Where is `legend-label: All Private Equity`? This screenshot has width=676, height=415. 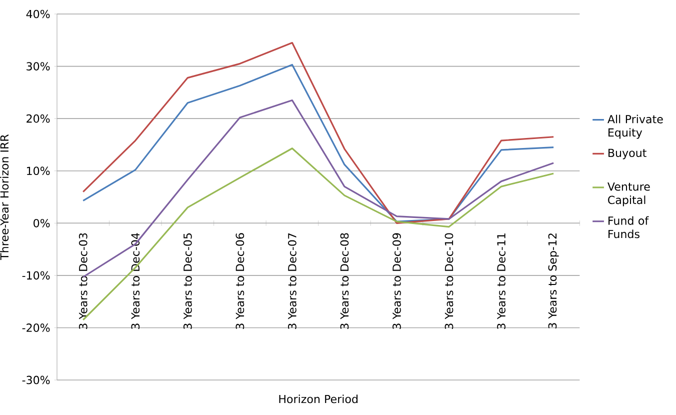
legend-label: All Private Equity is located at coordinates (635, 126).